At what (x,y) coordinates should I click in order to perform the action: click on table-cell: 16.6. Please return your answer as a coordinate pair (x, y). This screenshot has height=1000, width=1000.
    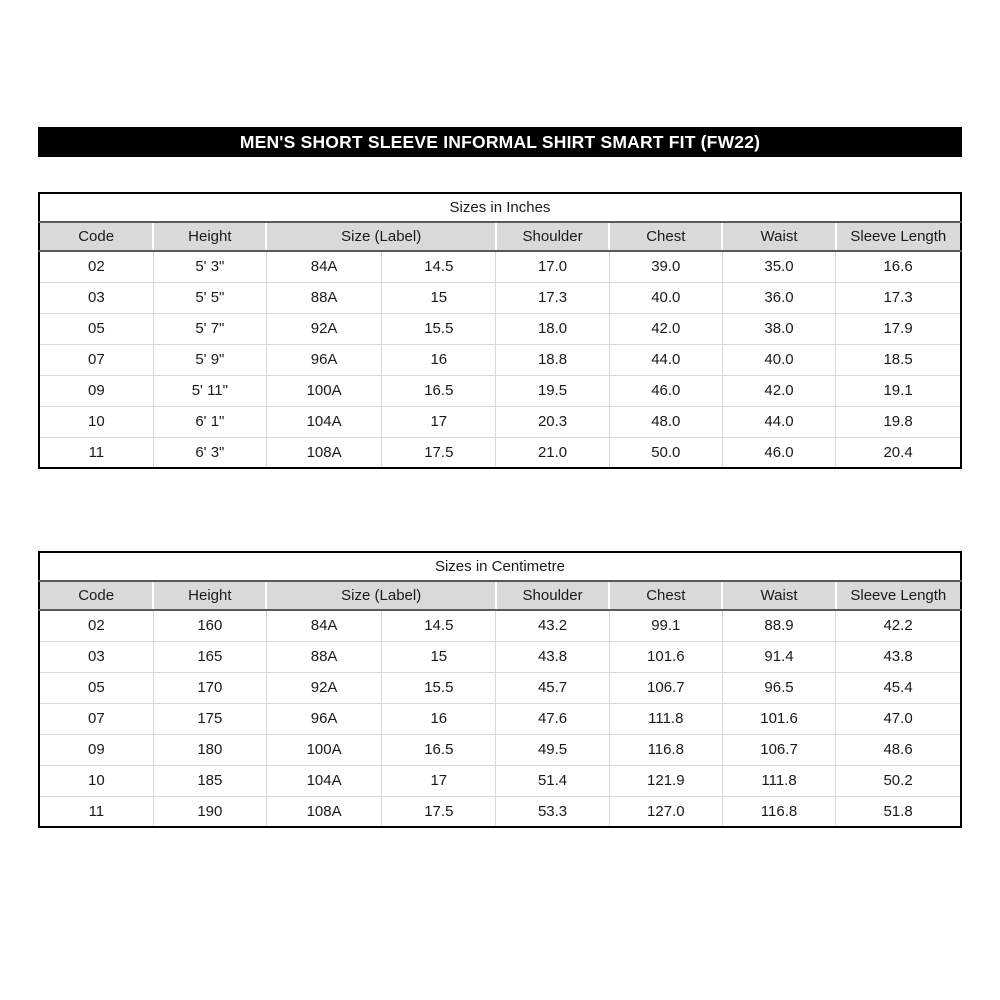
    Looking at the image, I should click on (898, 267).